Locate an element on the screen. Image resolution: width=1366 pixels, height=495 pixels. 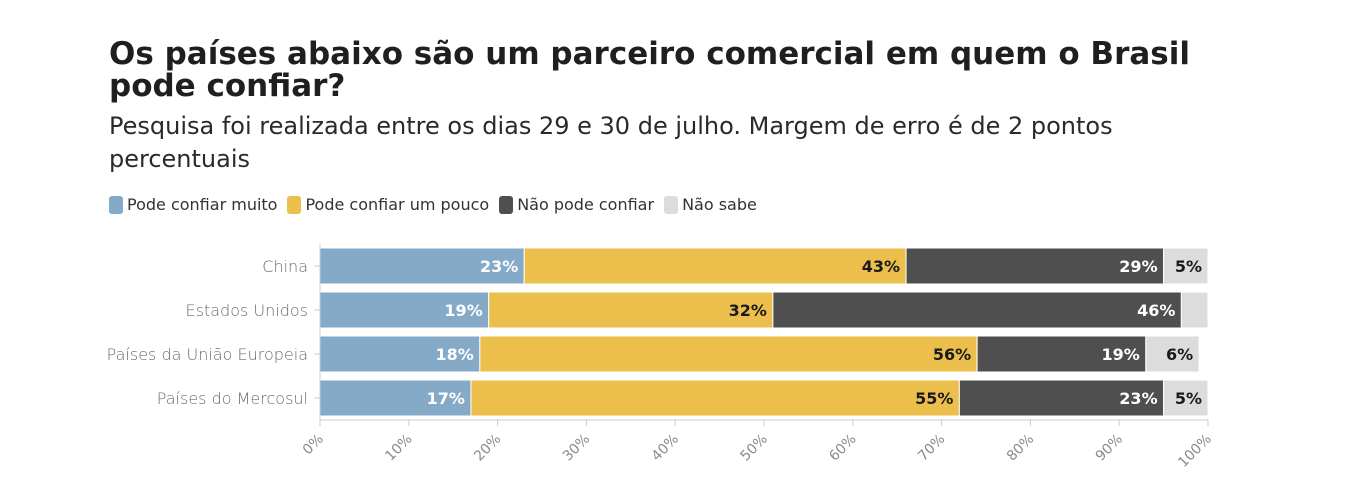
legend-item-pode-confiar-muito: Pode confiar muito is located at coordinates (193, 204).